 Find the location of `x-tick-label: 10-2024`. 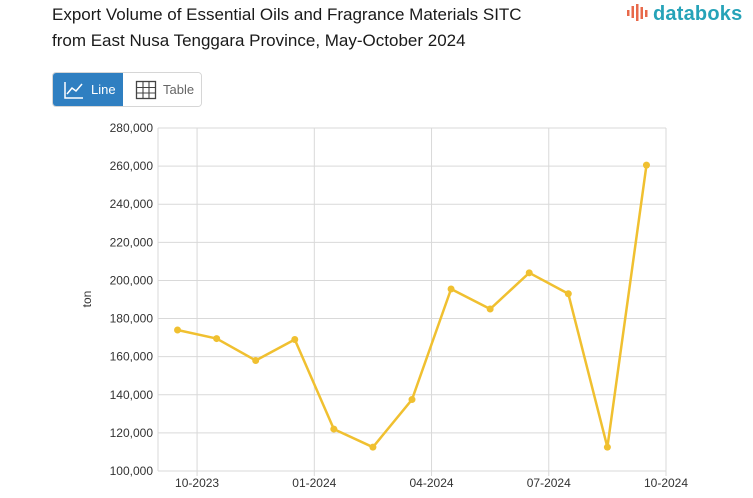

x-tick-label: 10-2024 is located at coordinates (666, 483).